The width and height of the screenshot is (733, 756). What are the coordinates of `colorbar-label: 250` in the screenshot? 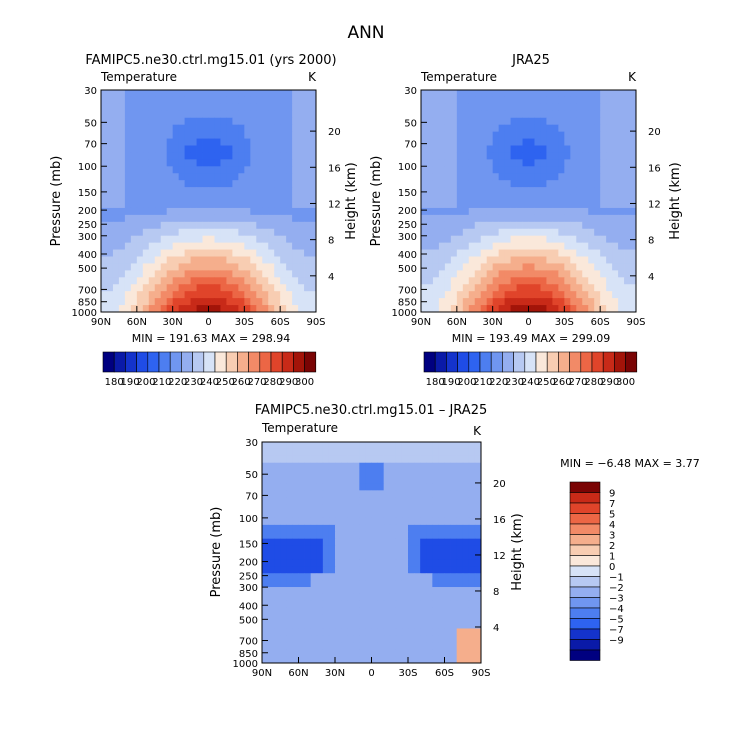 It's located at (546, 382).